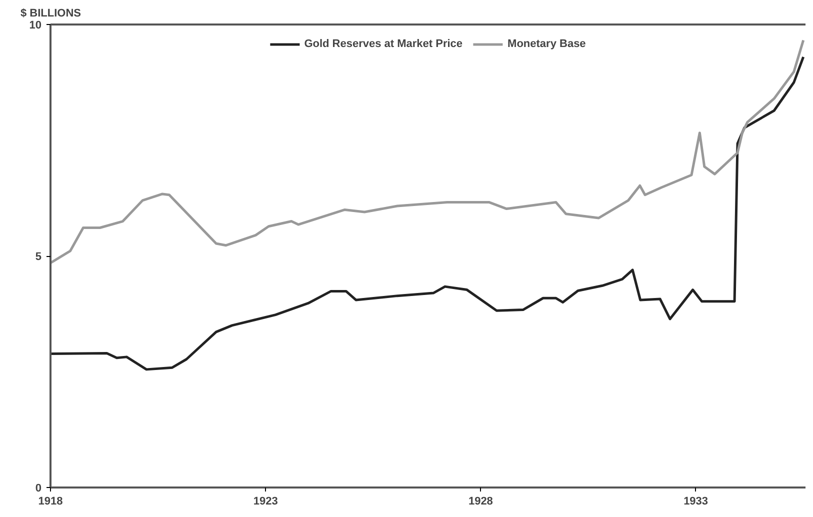 This screenshot has height=517, width=813. Describe the element at coordinates (480, 502) in the screenshot. I see `x-tick-label: 1928` at that location.